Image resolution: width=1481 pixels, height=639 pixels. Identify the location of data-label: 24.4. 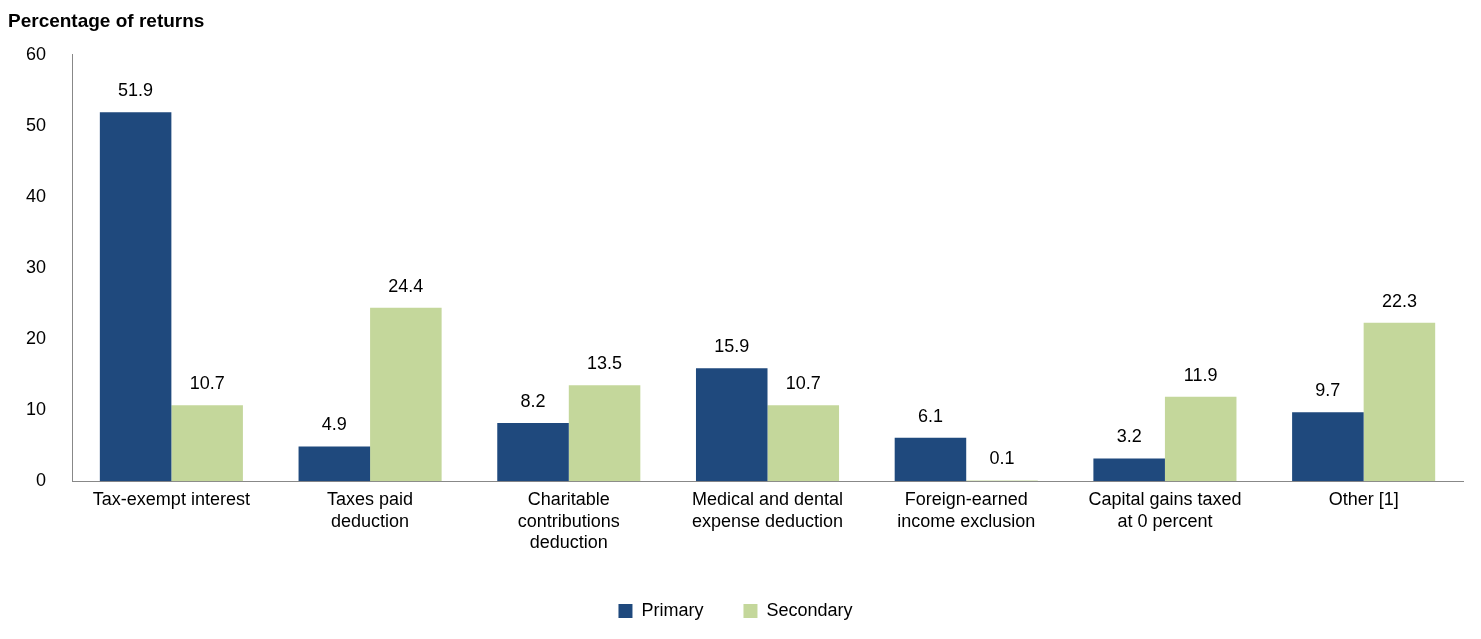
(406, 285).